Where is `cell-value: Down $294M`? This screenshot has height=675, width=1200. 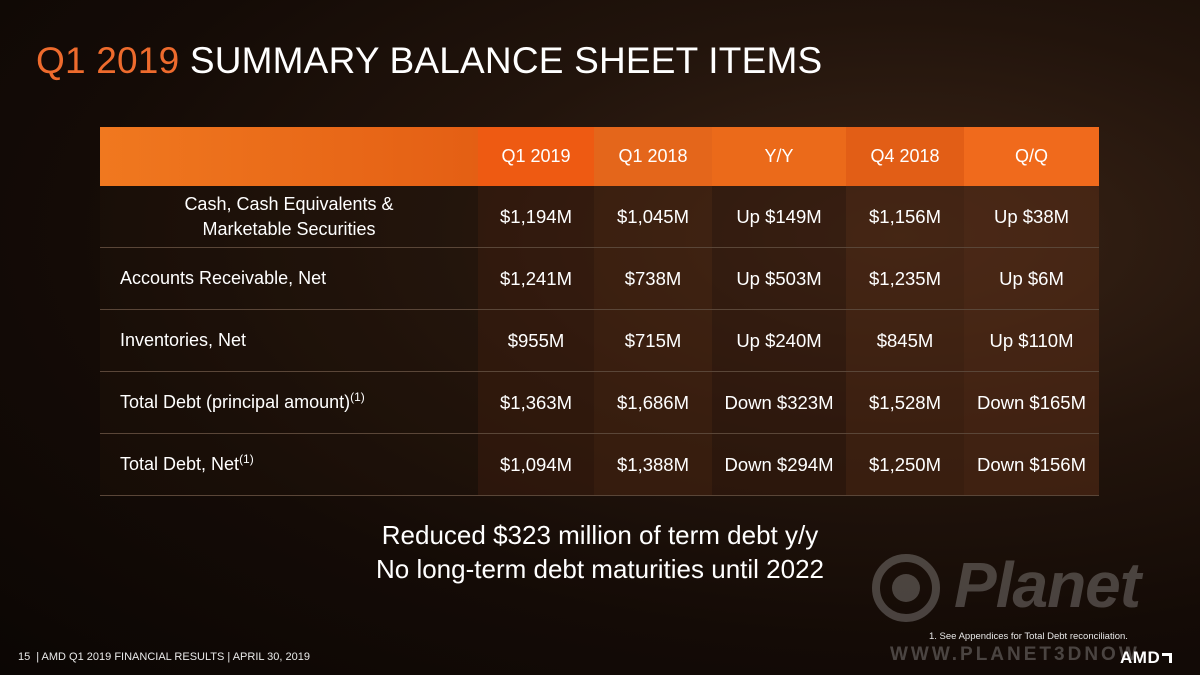 cell-value: Down $294M is located at coordinates (779, 464).